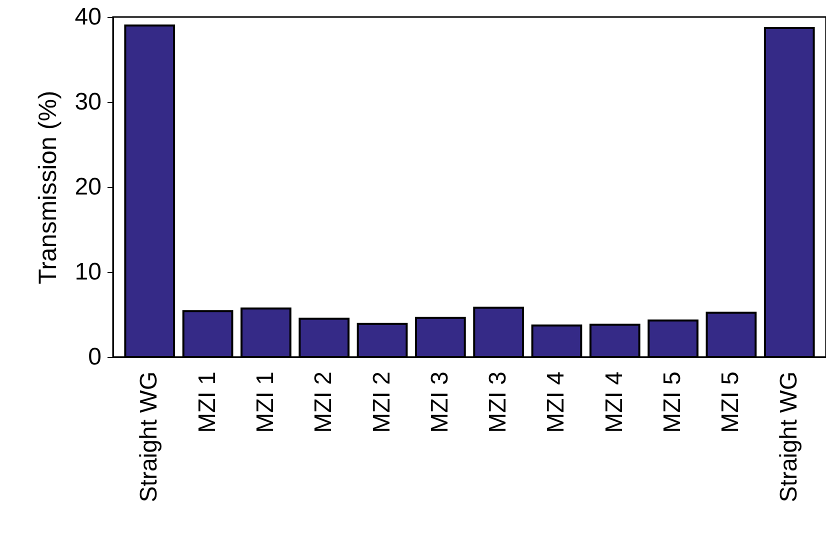 The image size is (826, 557). I want to click on y-axis-title: Transmission (%), so click(48, 187).